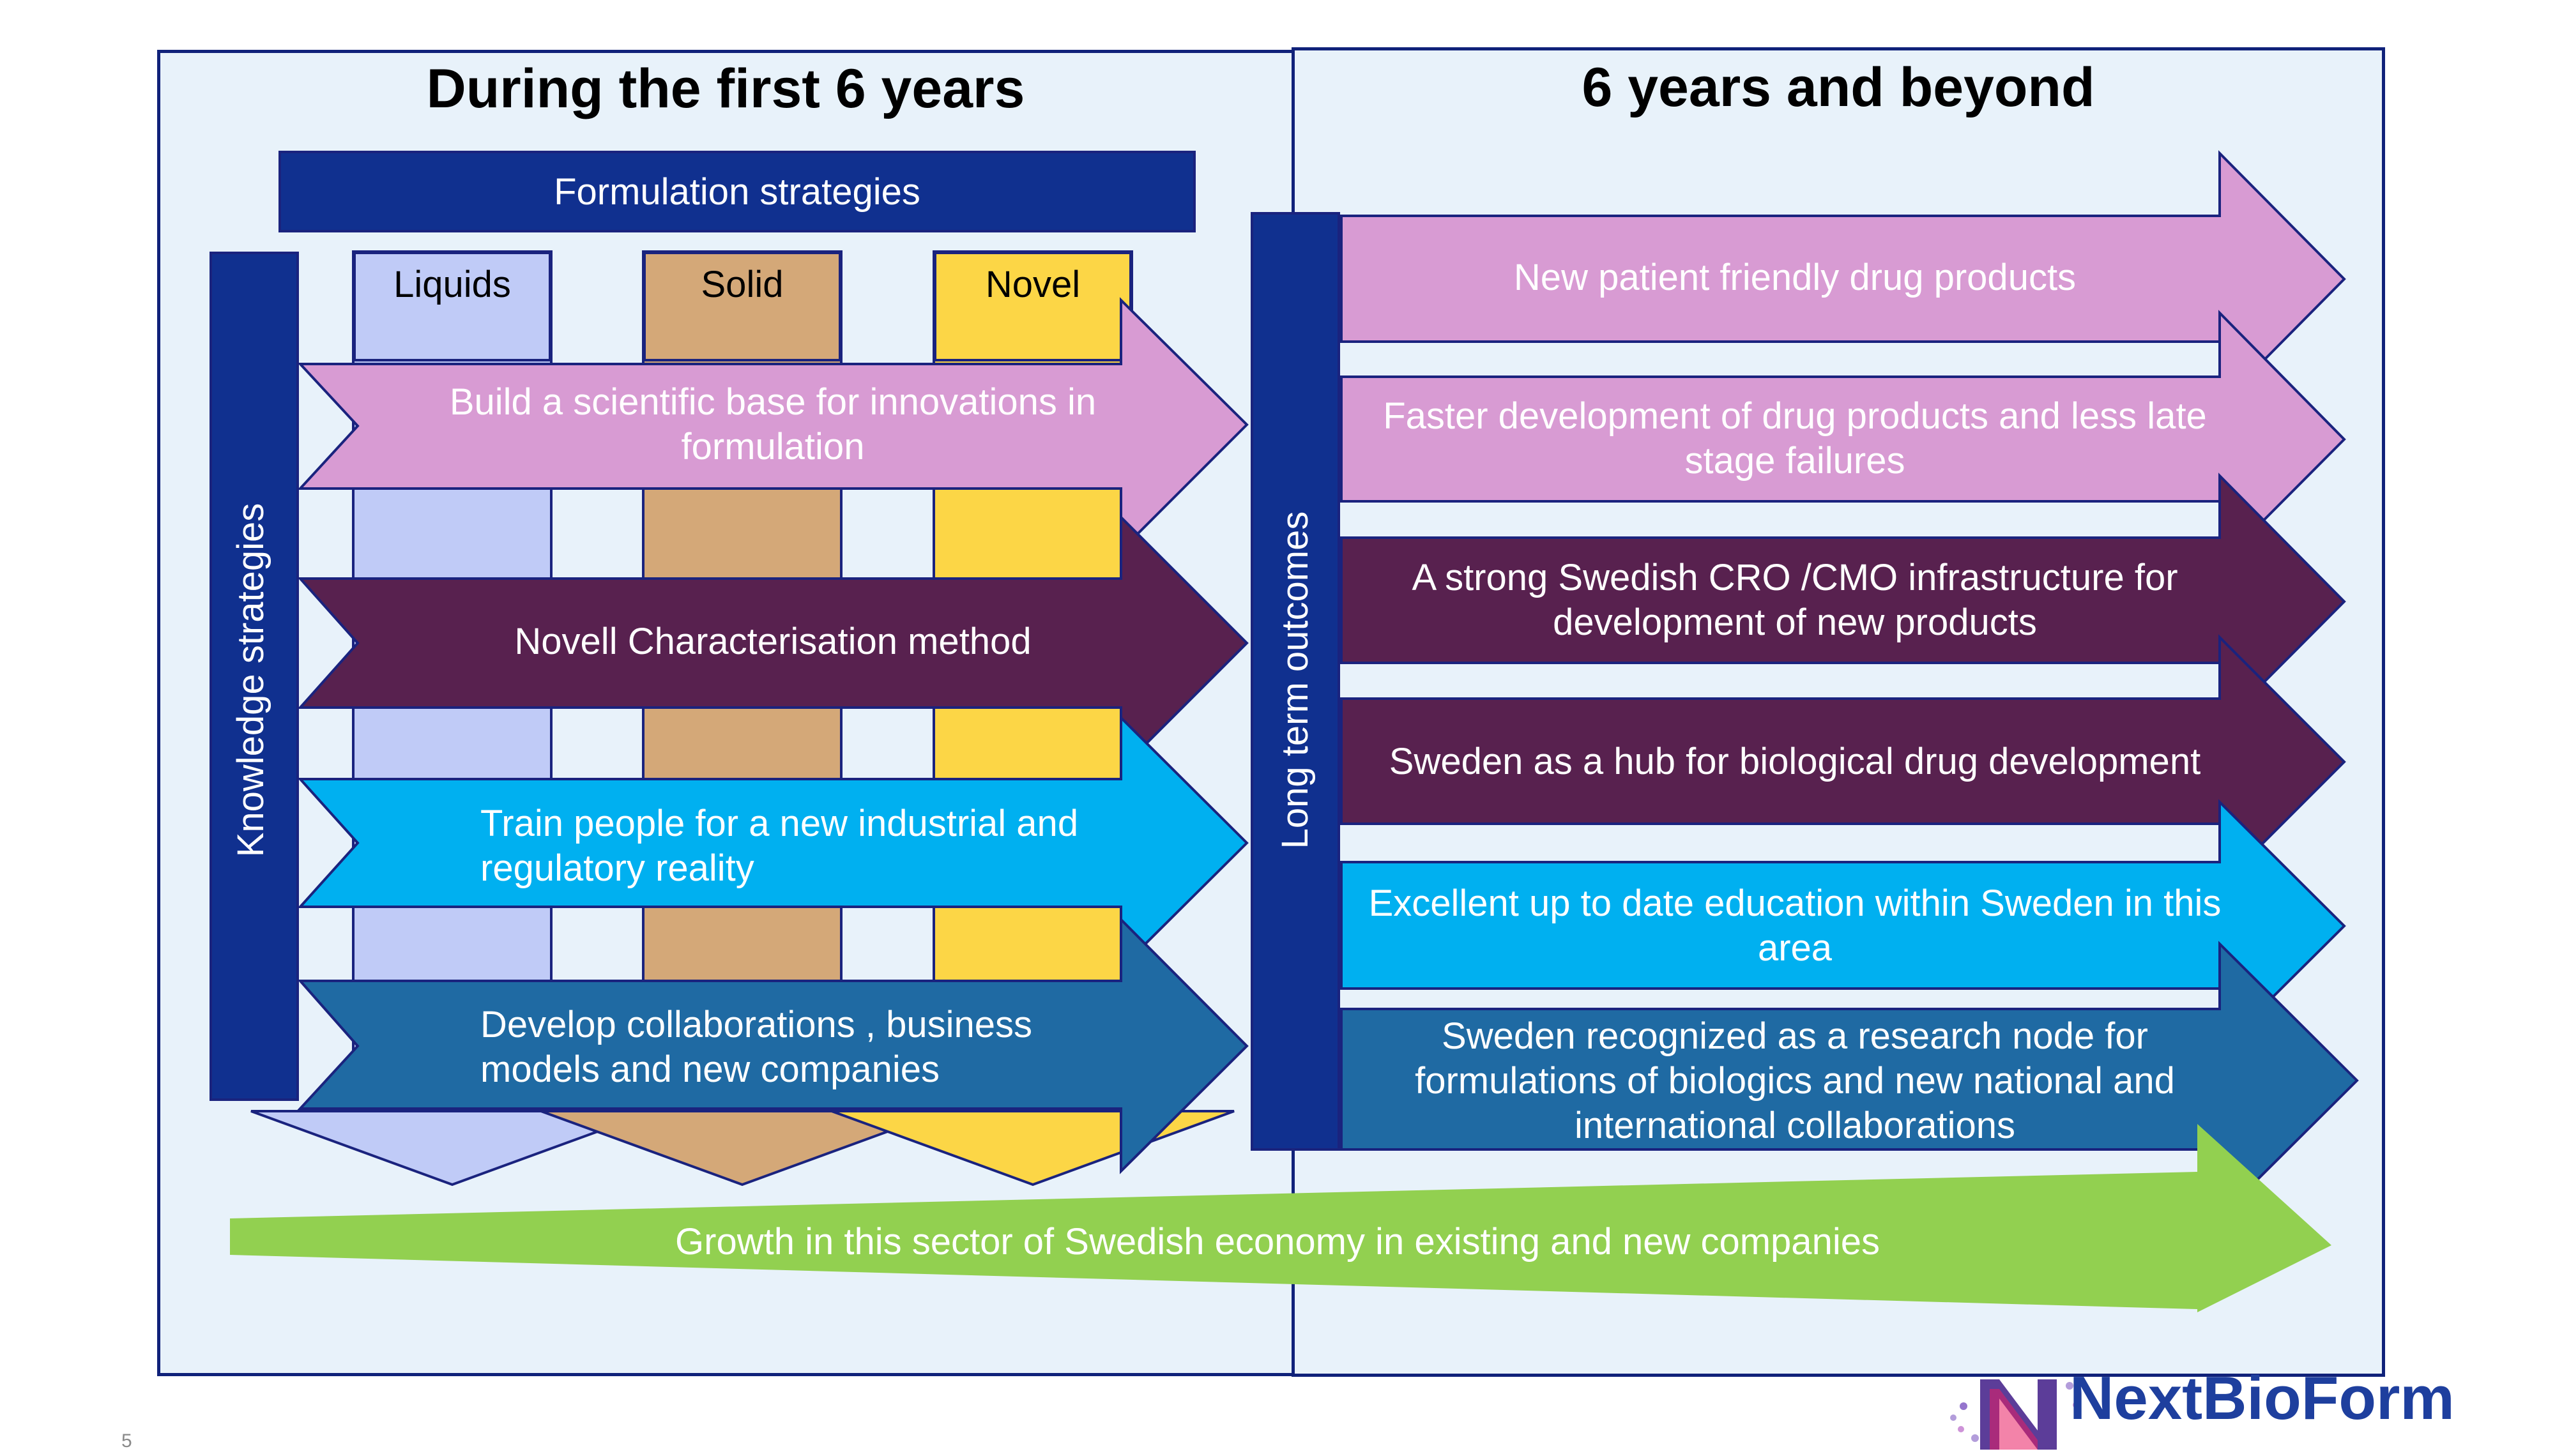  What do you see at coordinates (127, 1441) in the screenshot?
I see `page-number: 5` at bounding box center [127, 1441].